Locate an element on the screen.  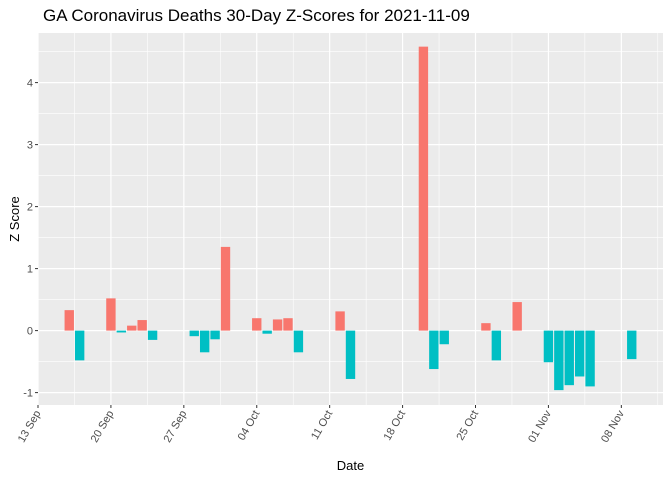
y-axis-title: Z Score is located at coordinates (14, 219).